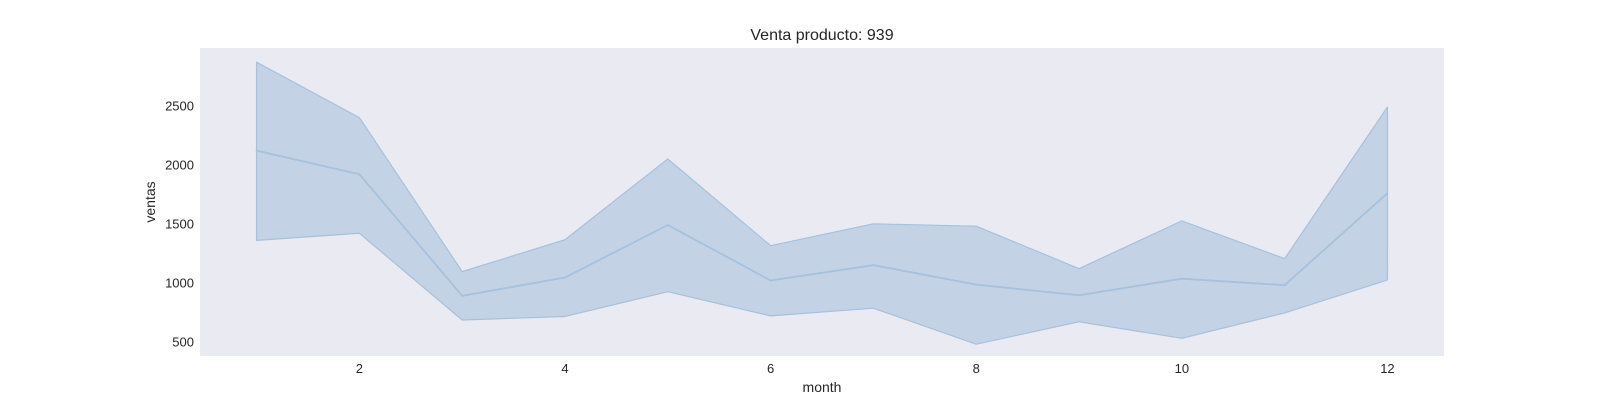 The image size is (1600, 405). What do you see at coordinates (179, 164) in the screenshot?
I see `y-tick-label: 2000` at bounding box center [179, 164].